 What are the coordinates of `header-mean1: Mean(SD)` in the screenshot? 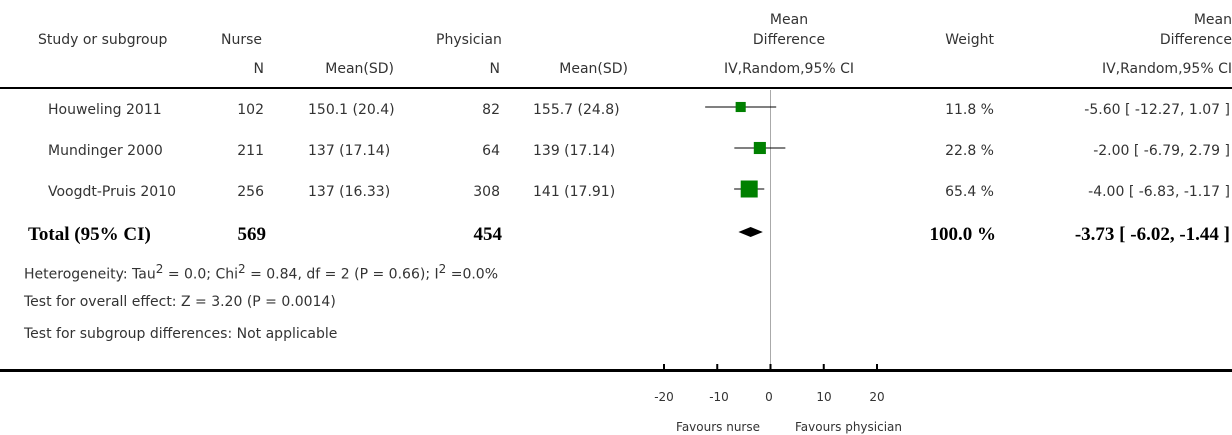 It's located at (359, 69).